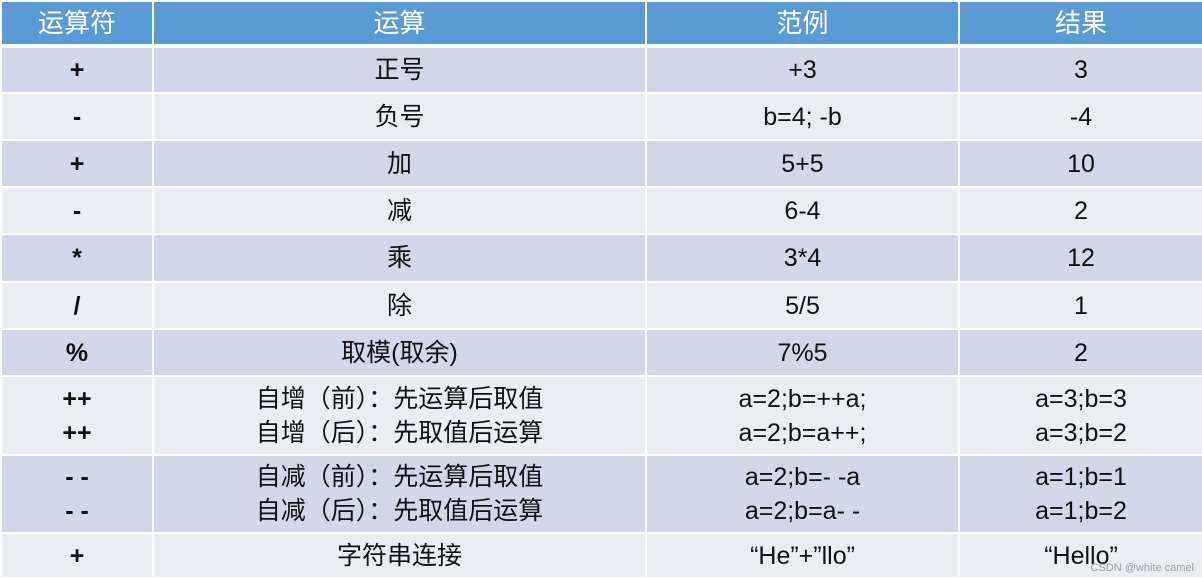  Describe the element at coordinates (601, 352) in the screenshot. I see `table-row: % 取模(取余) 7%5 2` at that location.